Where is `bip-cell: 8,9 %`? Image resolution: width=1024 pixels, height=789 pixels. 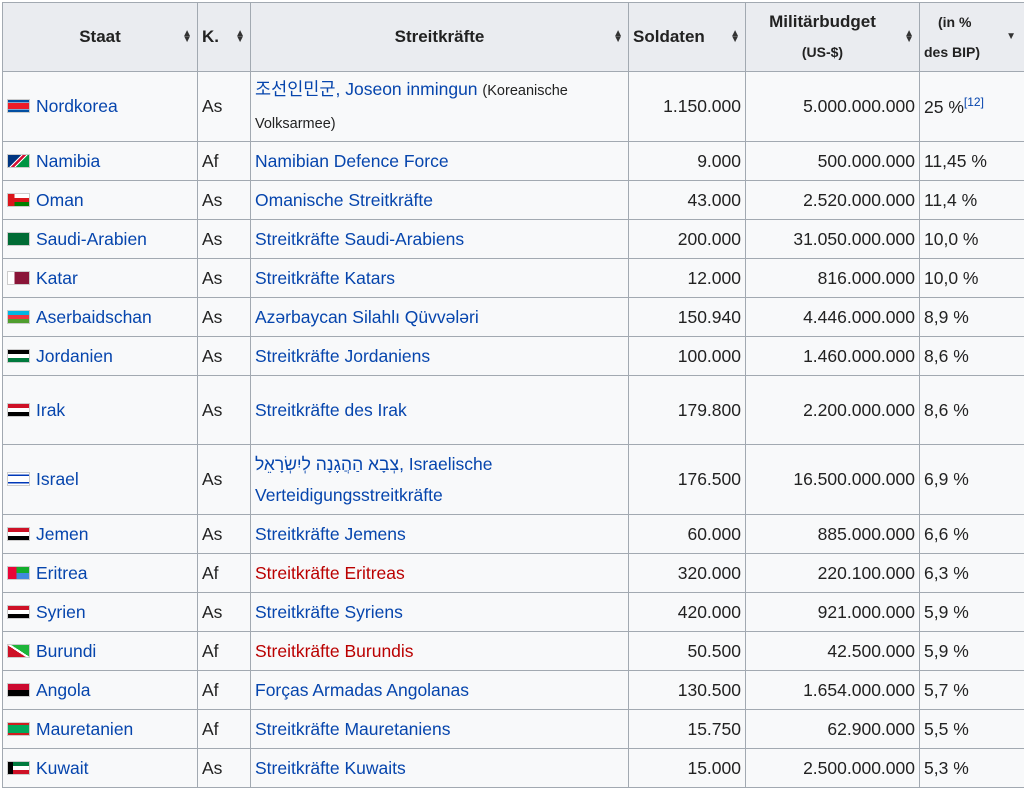
bip-cell: 8,9 % is located at coordinates (971, 317).